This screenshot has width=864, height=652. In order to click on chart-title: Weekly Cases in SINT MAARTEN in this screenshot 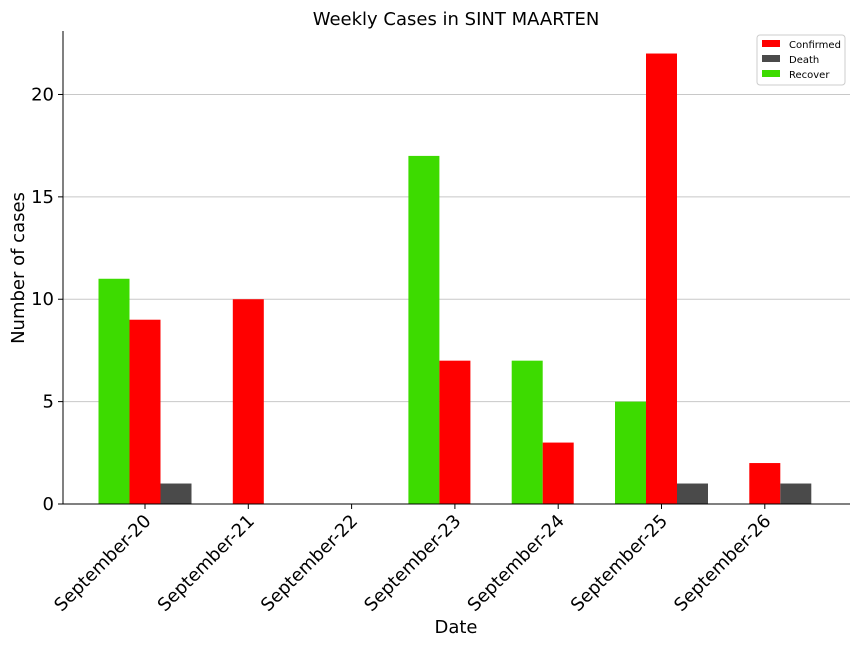, I will do `click(456, 19)`.